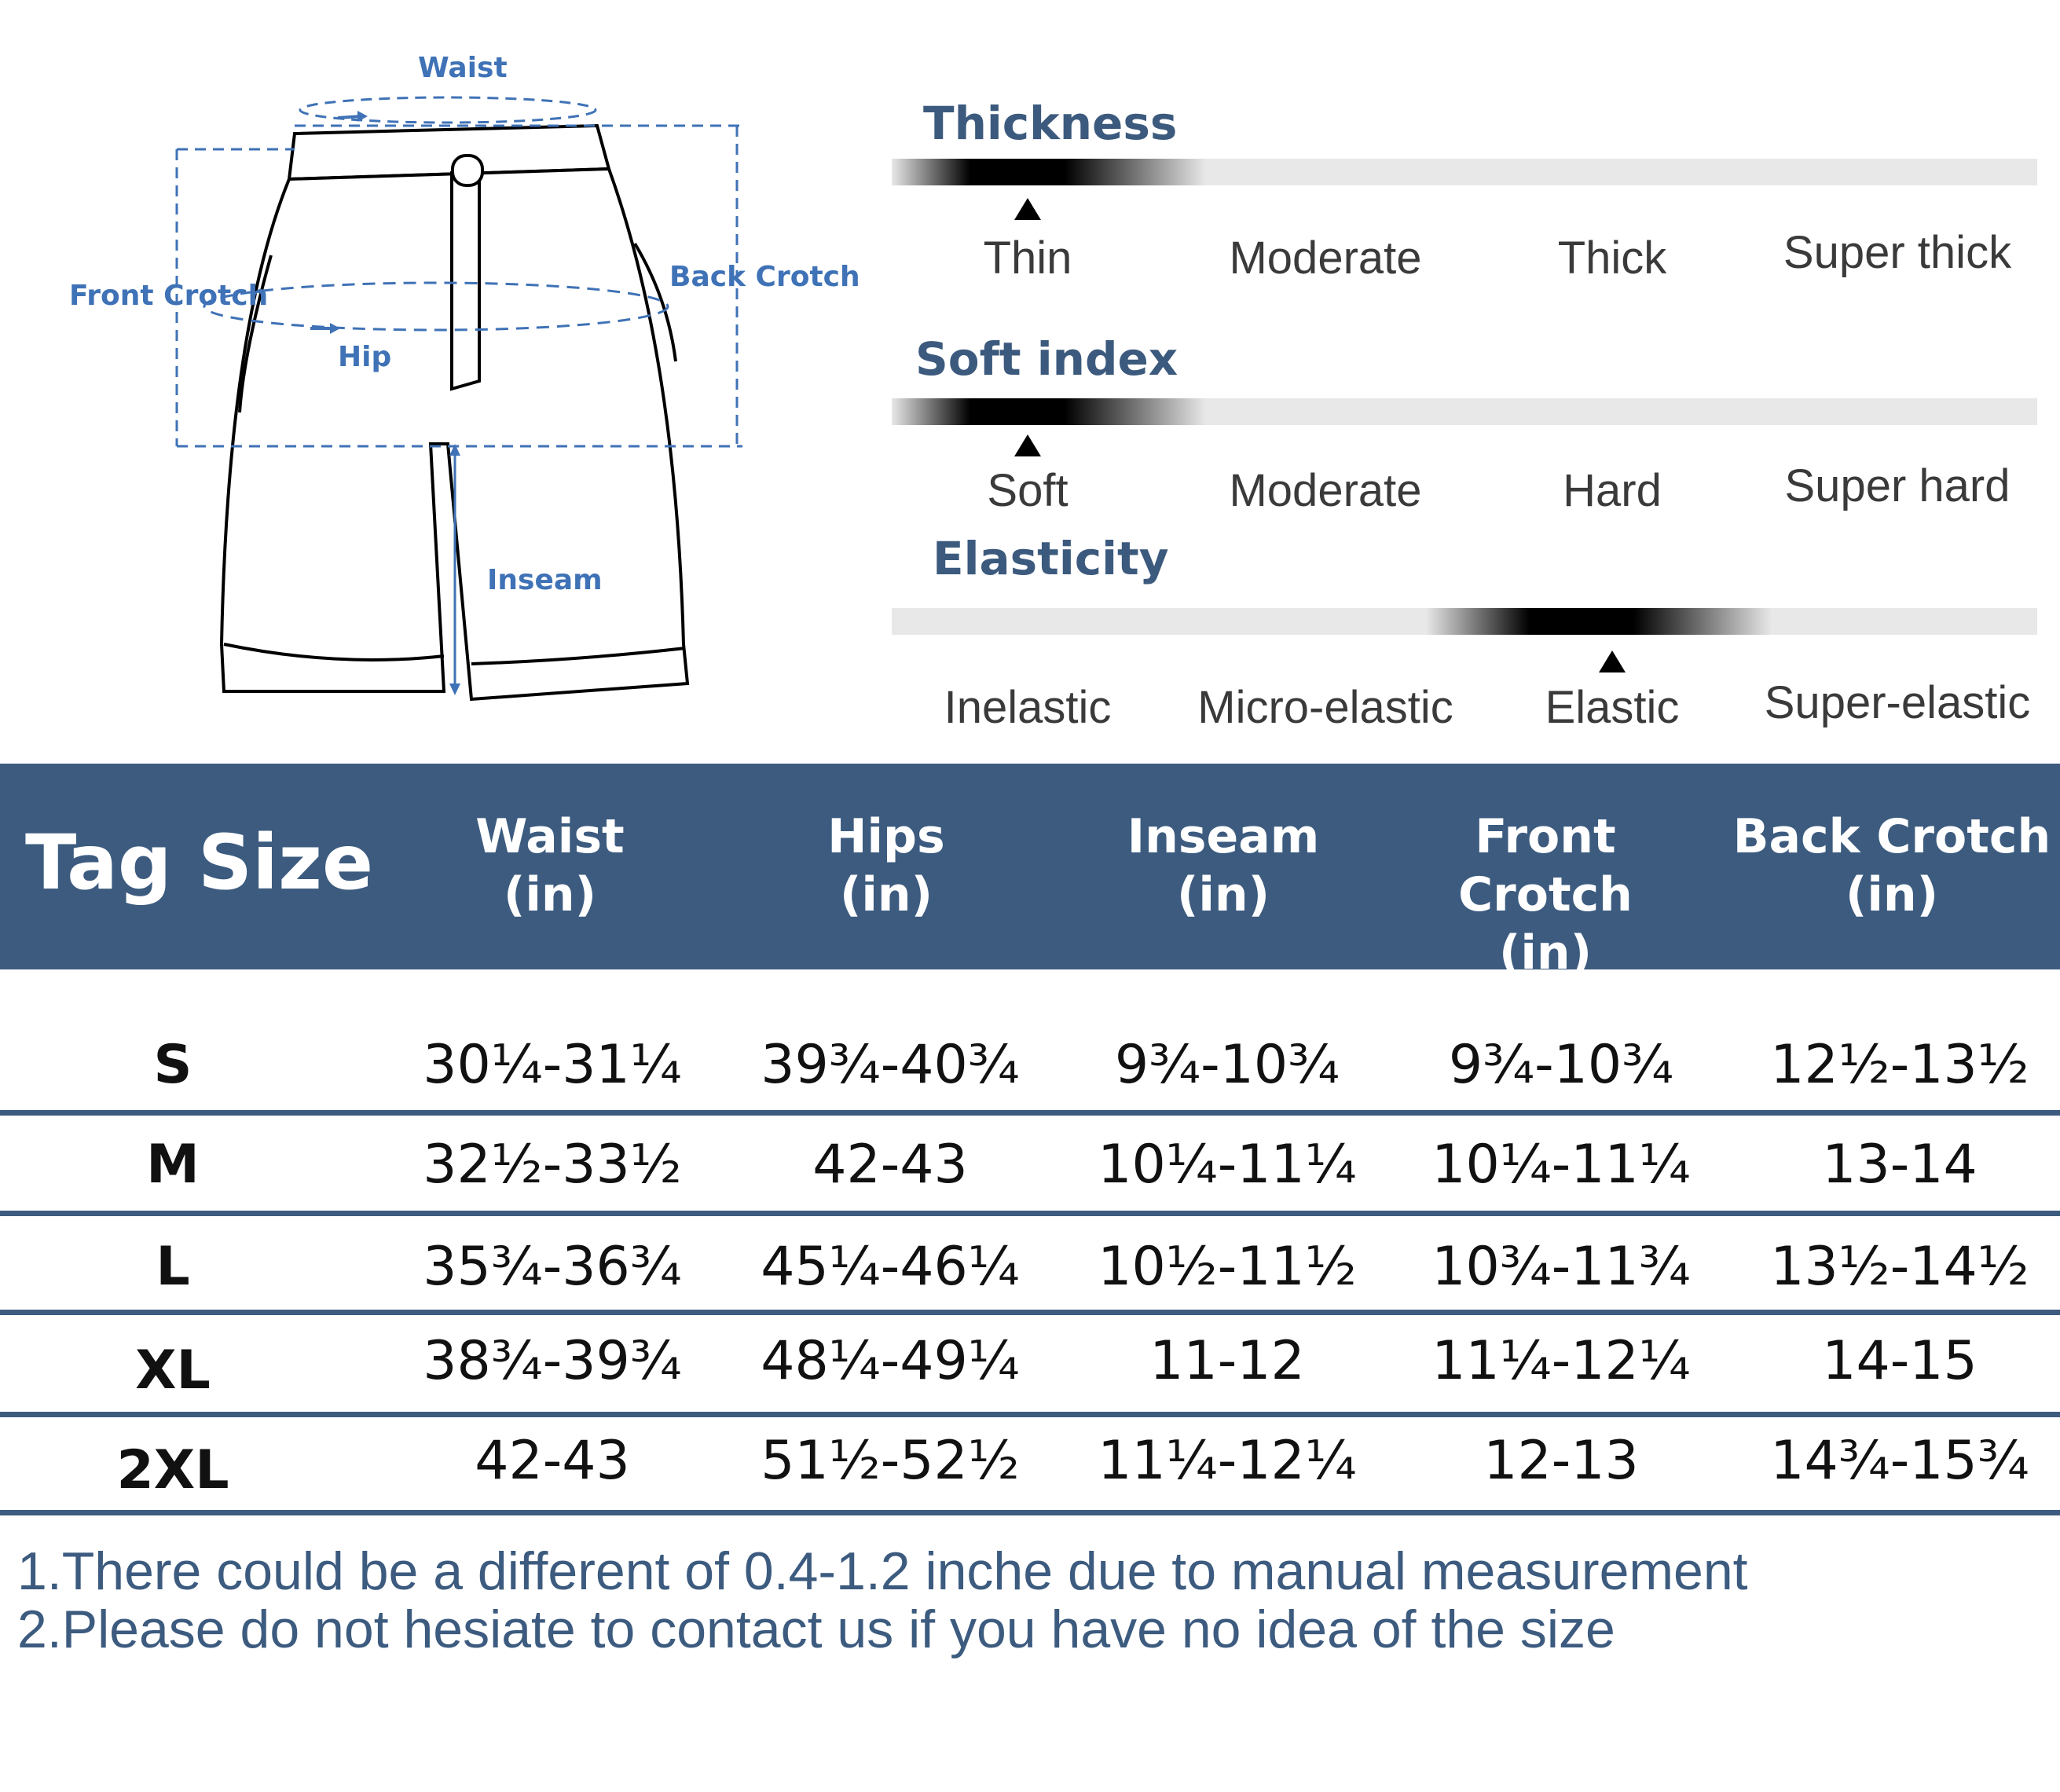 The width and height of the screenshot is (2060, 1792). I want to click on front-crotch-column-header: Front Crotch (in), so click(1545, 895).